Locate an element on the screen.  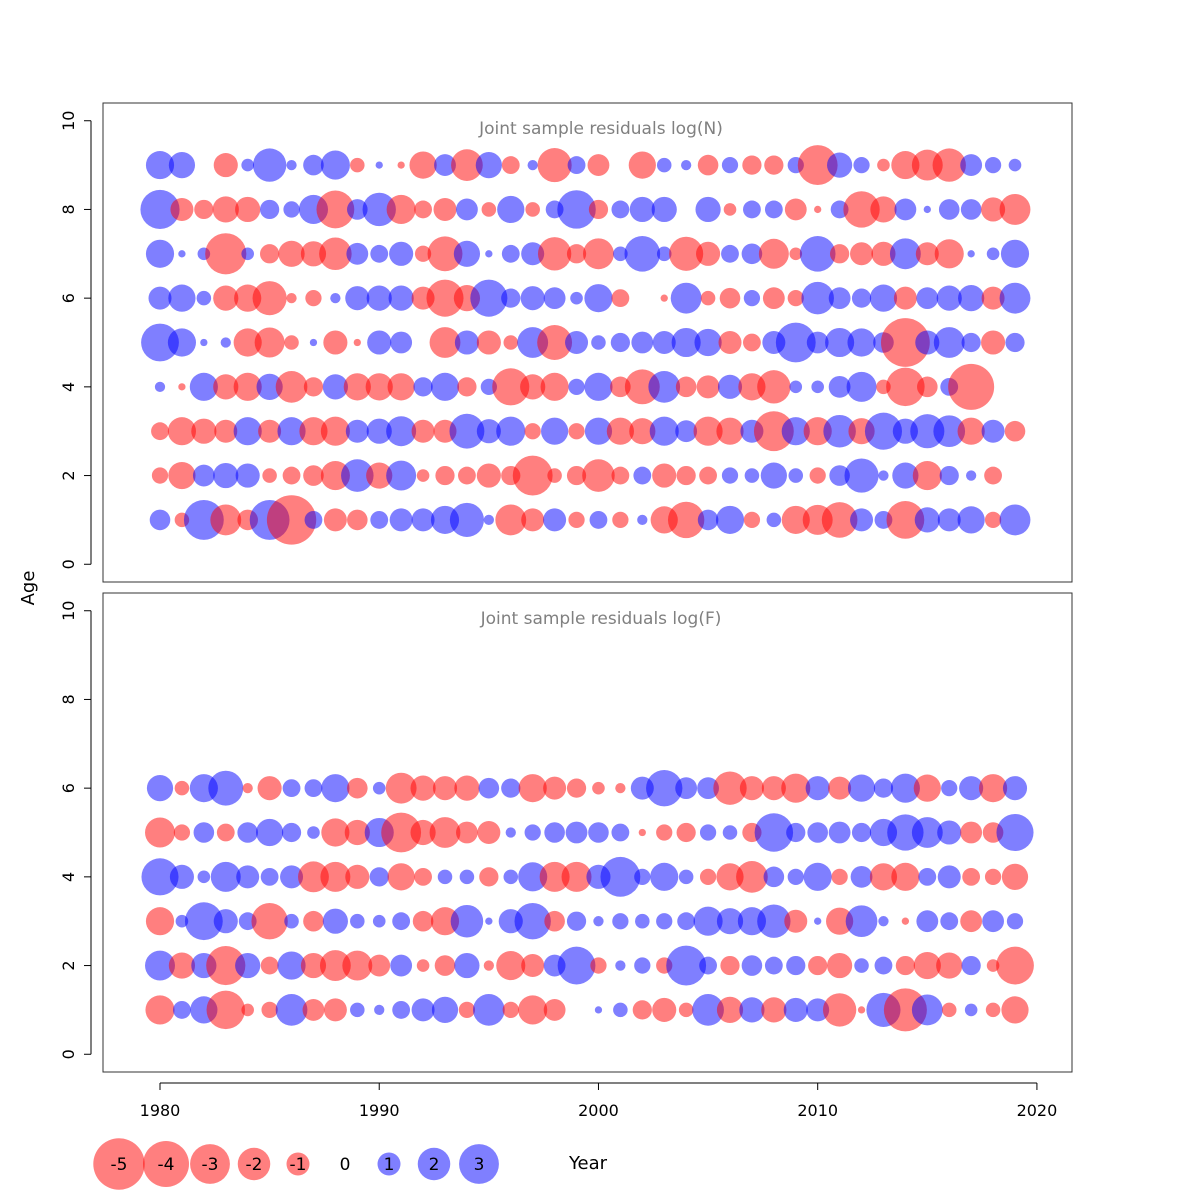
legend-bubble is located at coordinates (389, 1164).